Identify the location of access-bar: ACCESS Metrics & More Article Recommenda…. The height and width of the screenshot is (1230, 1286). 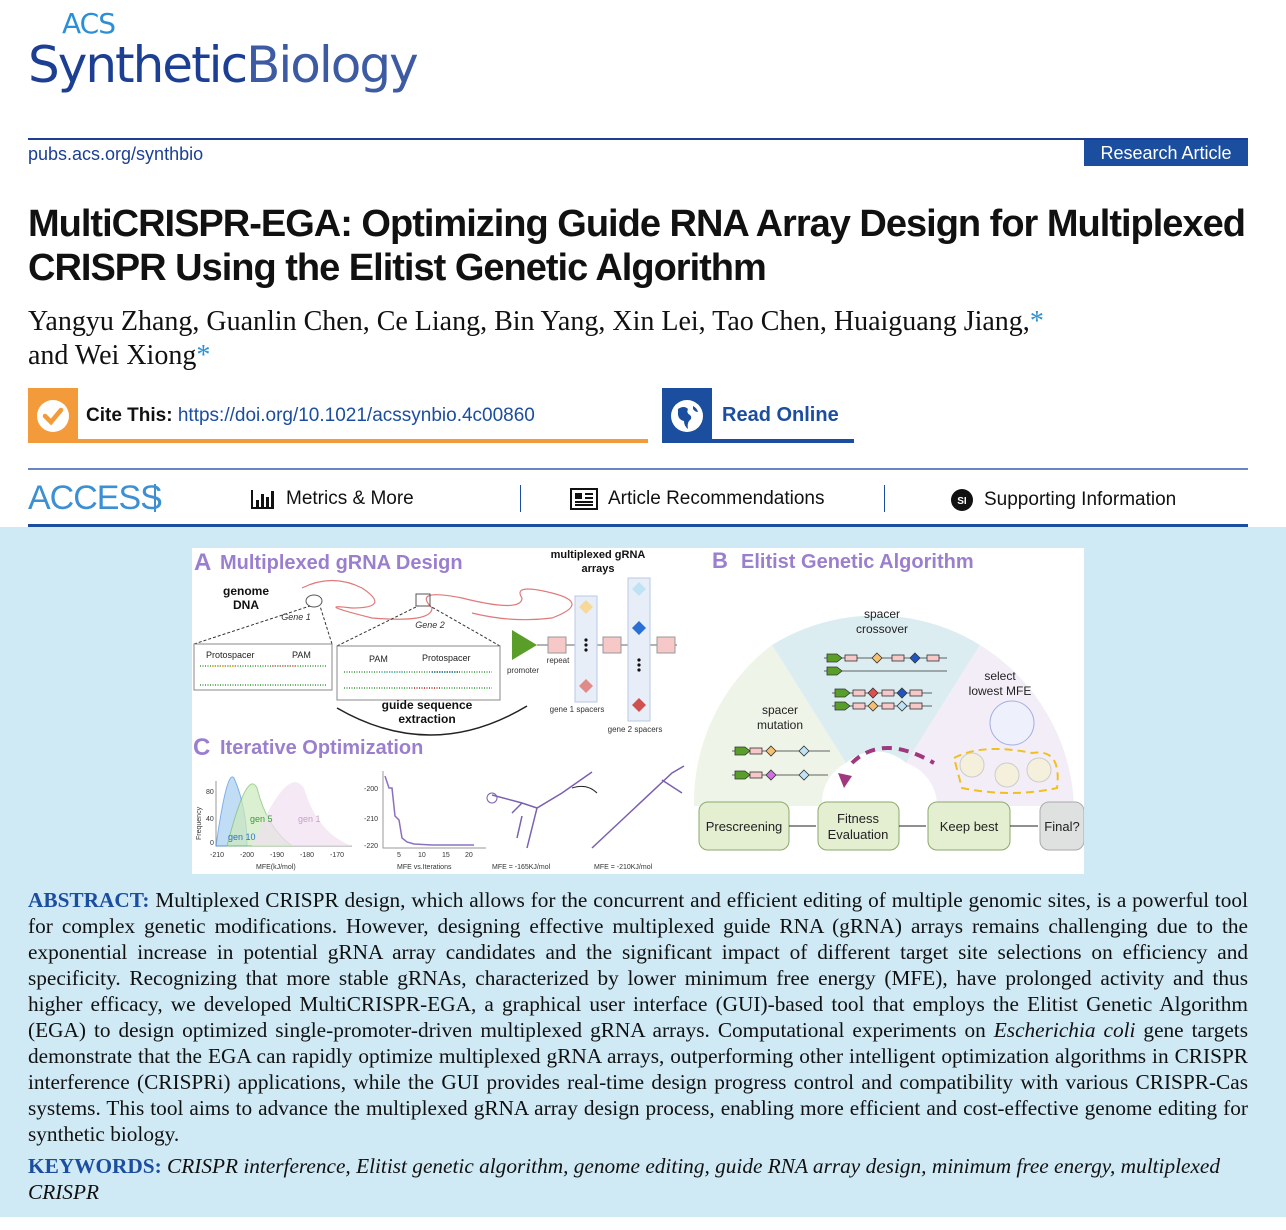
(643, 497).